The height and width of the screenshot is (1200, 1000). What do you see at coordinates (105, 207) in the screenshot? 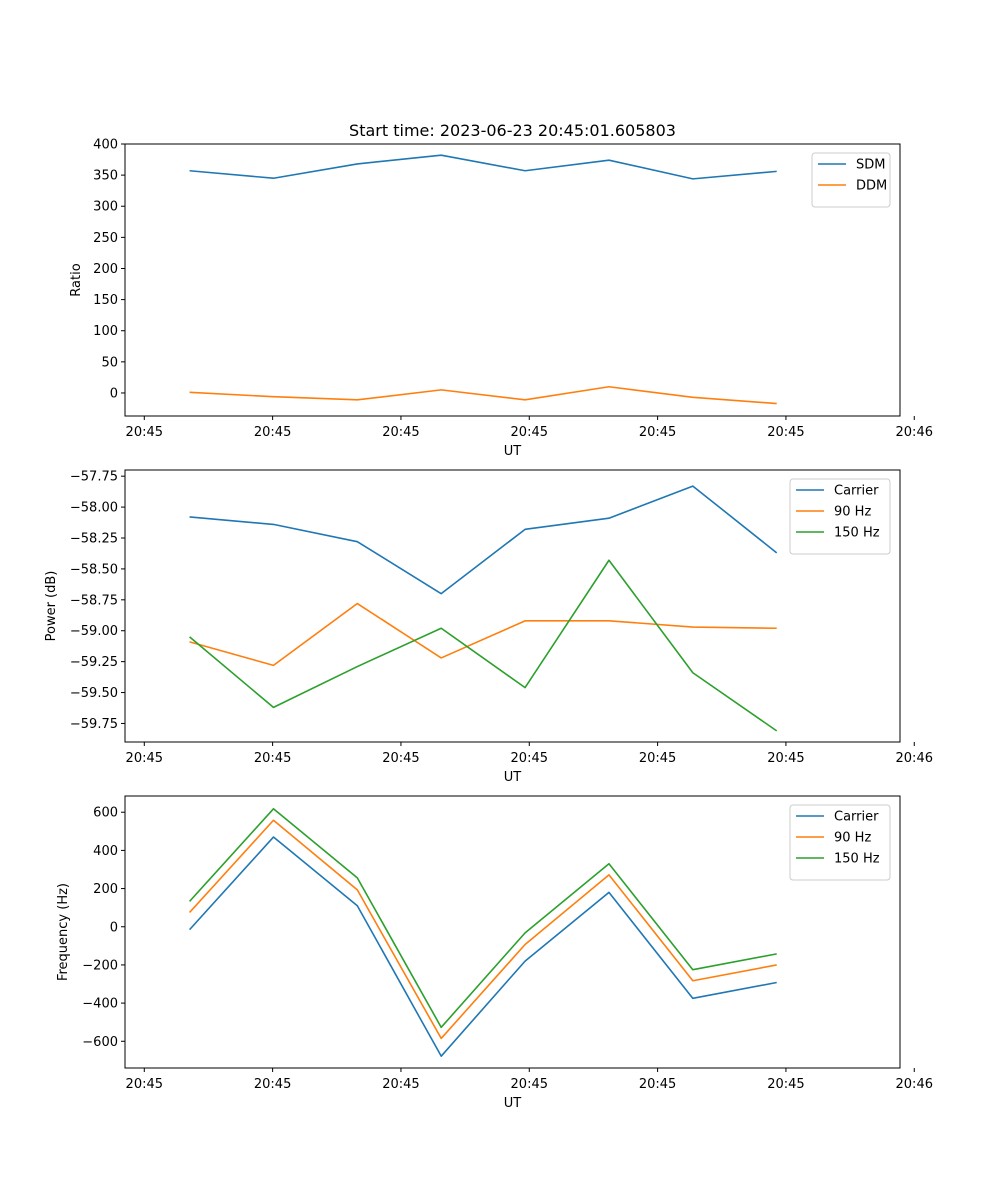
I see `y-tick-label: 300` at bounding box center [105, 207].